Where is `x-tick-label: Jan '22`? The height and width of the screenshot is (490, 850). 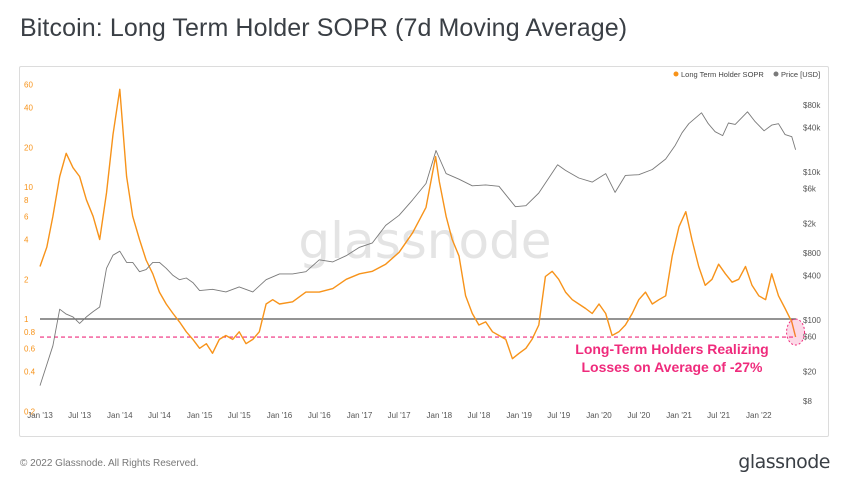
x-tick-label: Jan '22 is located at coordinates (759, 415).